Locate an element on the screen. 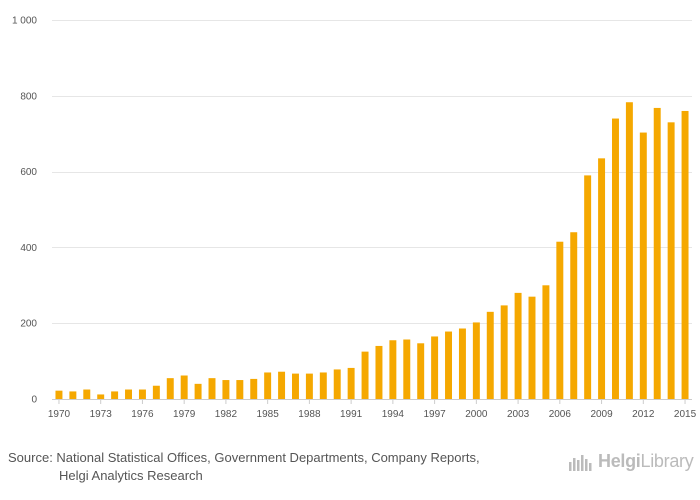  bar-2010 is located at coordinates (615, 258).